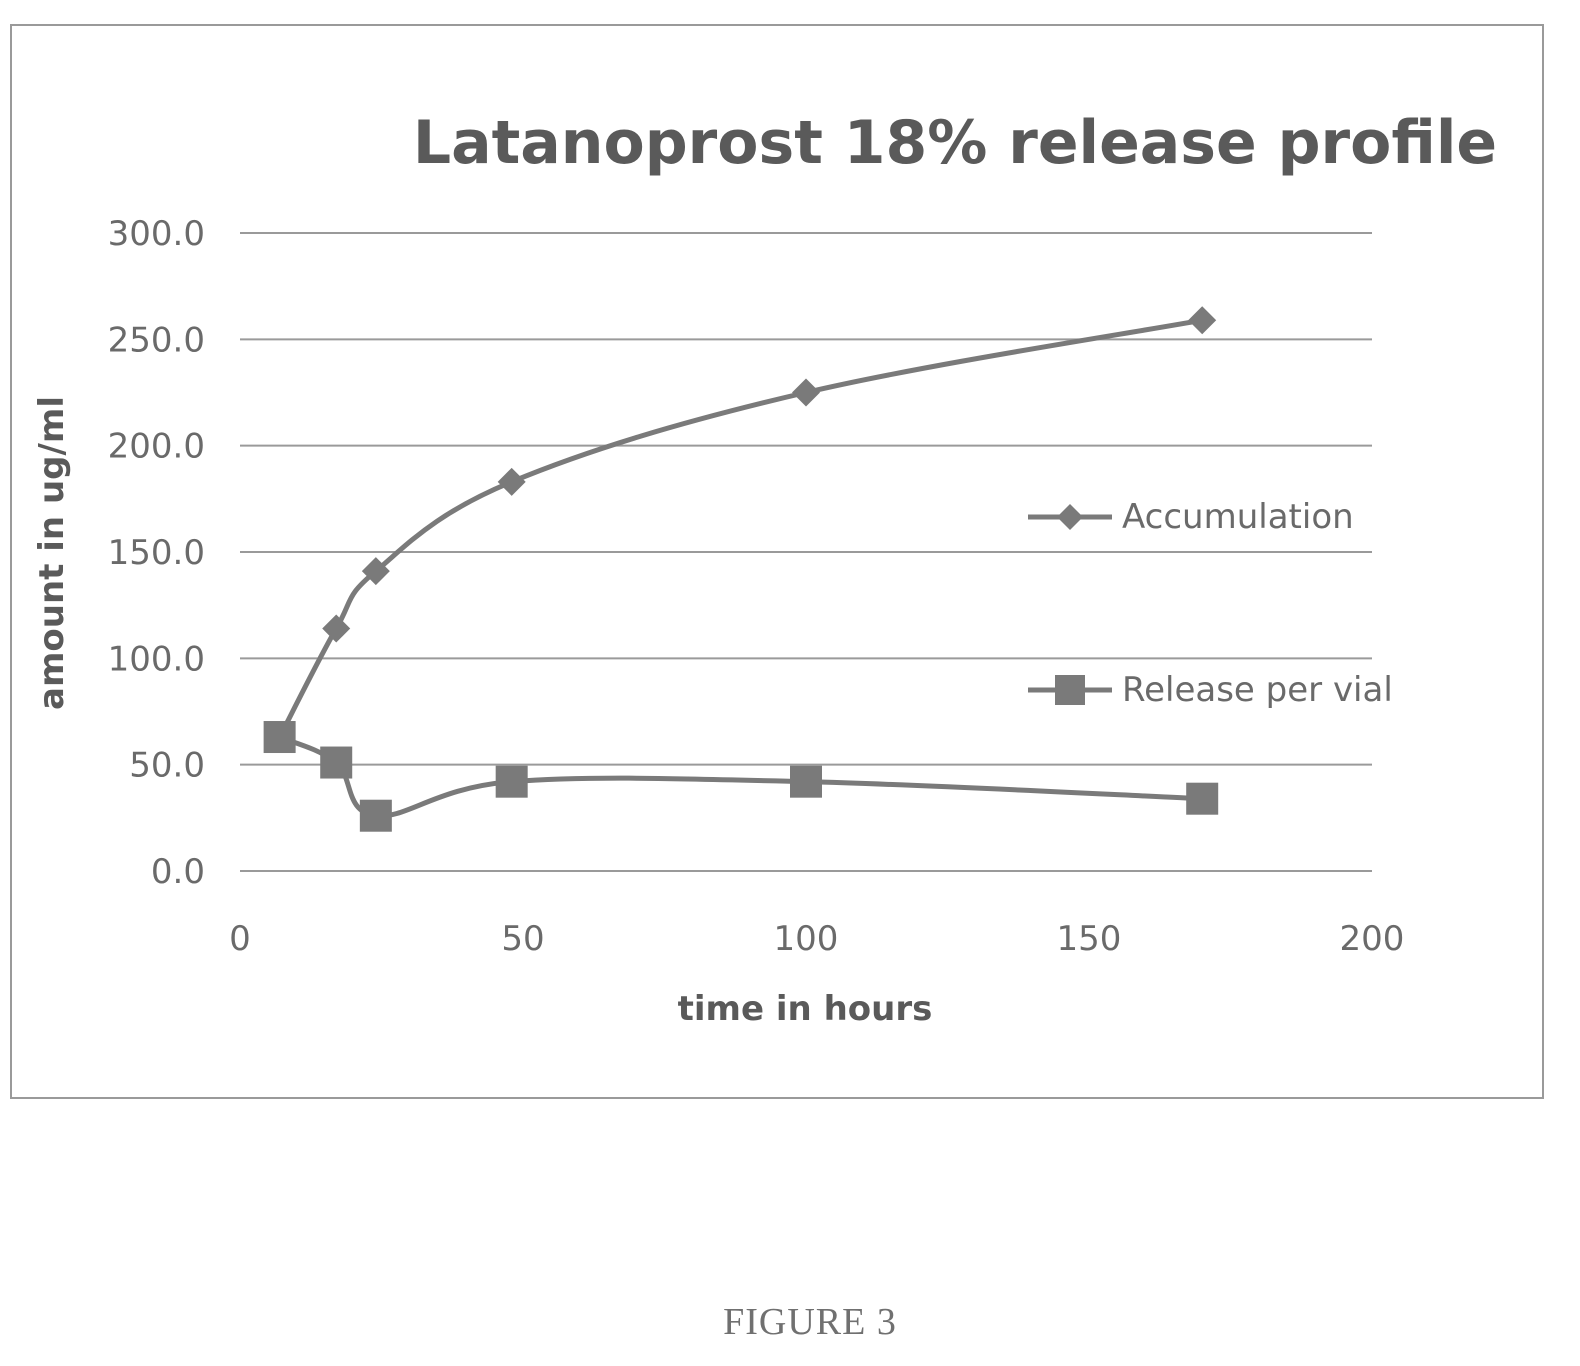 The height and width of the screenshot is (1366, 1580). What do you see at coordinates (806, 939) in the screenshot?
I see `x-tick-label: 100` at bounding box center [806, 939].